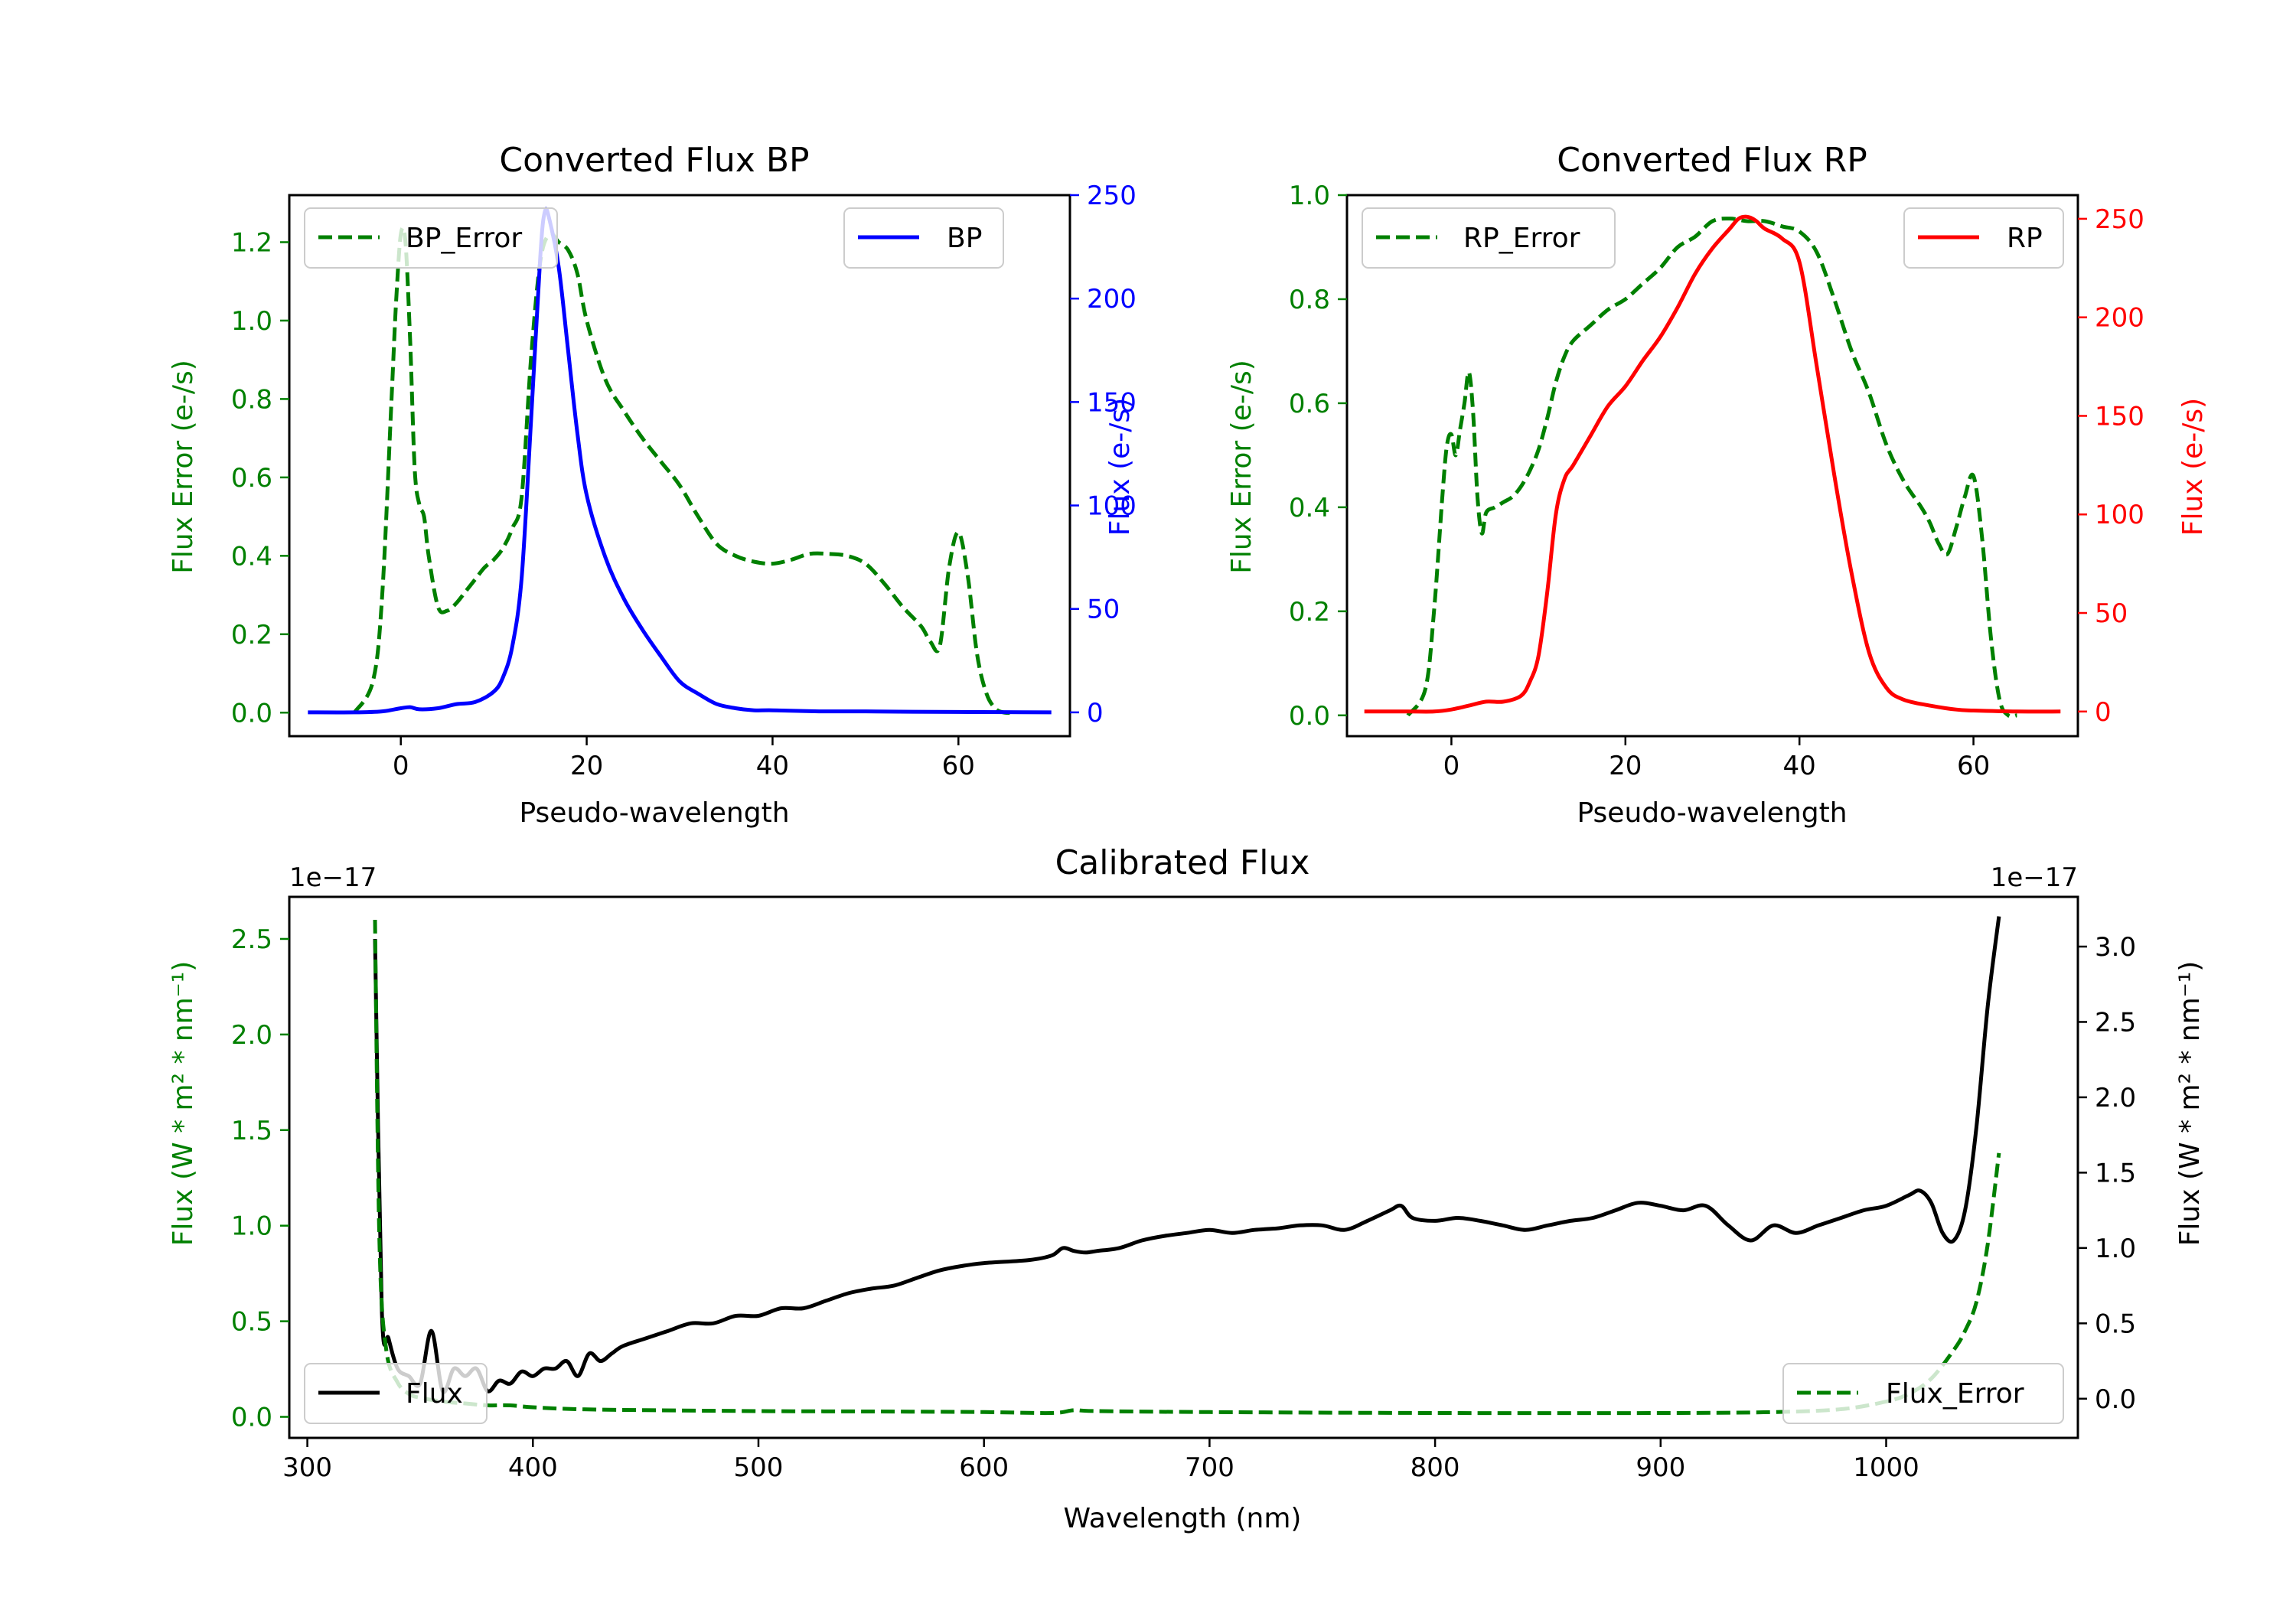  Describe the element at coordinates (333, 878) in the screenshot. I see `left-axis-offset: 1e−17` at that location.